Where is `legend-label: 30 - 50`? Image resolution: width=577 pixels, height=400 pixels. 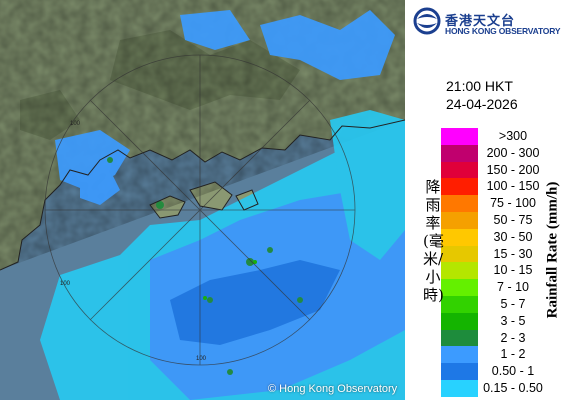 legend-label: 30 - 50 is located at coordinates (513, 236).